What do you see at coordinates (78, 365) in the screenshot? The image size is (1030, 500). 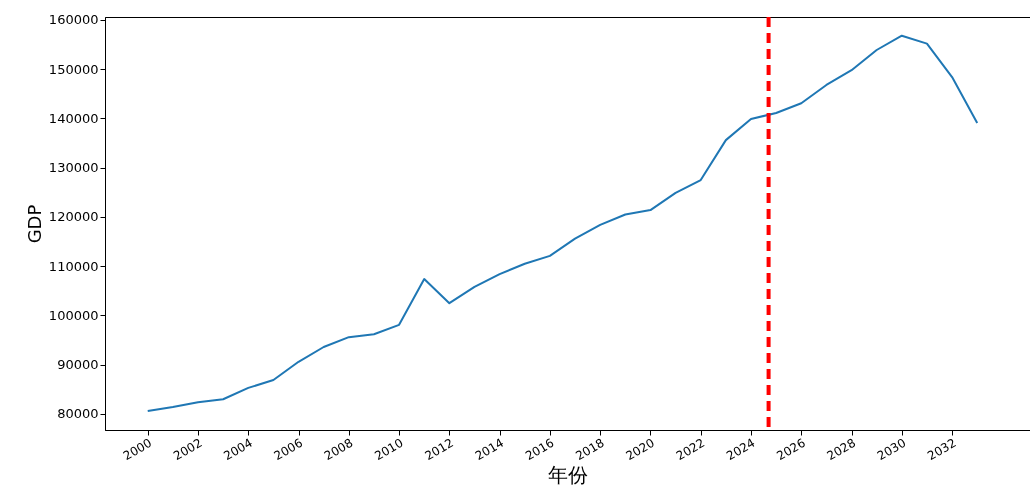 I see `y-tick-label: 90000` at bounding box center [78, 365].